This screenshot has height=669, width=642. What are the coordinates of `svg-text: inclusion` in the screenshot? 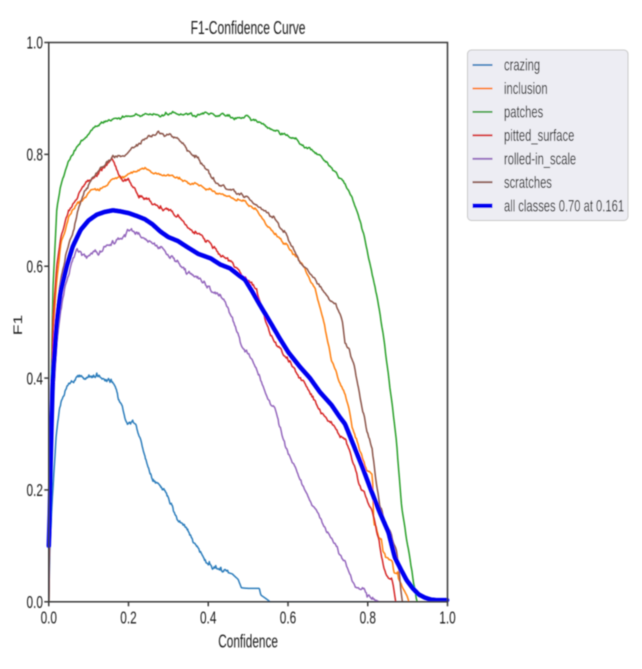 It's located at (526, 89).